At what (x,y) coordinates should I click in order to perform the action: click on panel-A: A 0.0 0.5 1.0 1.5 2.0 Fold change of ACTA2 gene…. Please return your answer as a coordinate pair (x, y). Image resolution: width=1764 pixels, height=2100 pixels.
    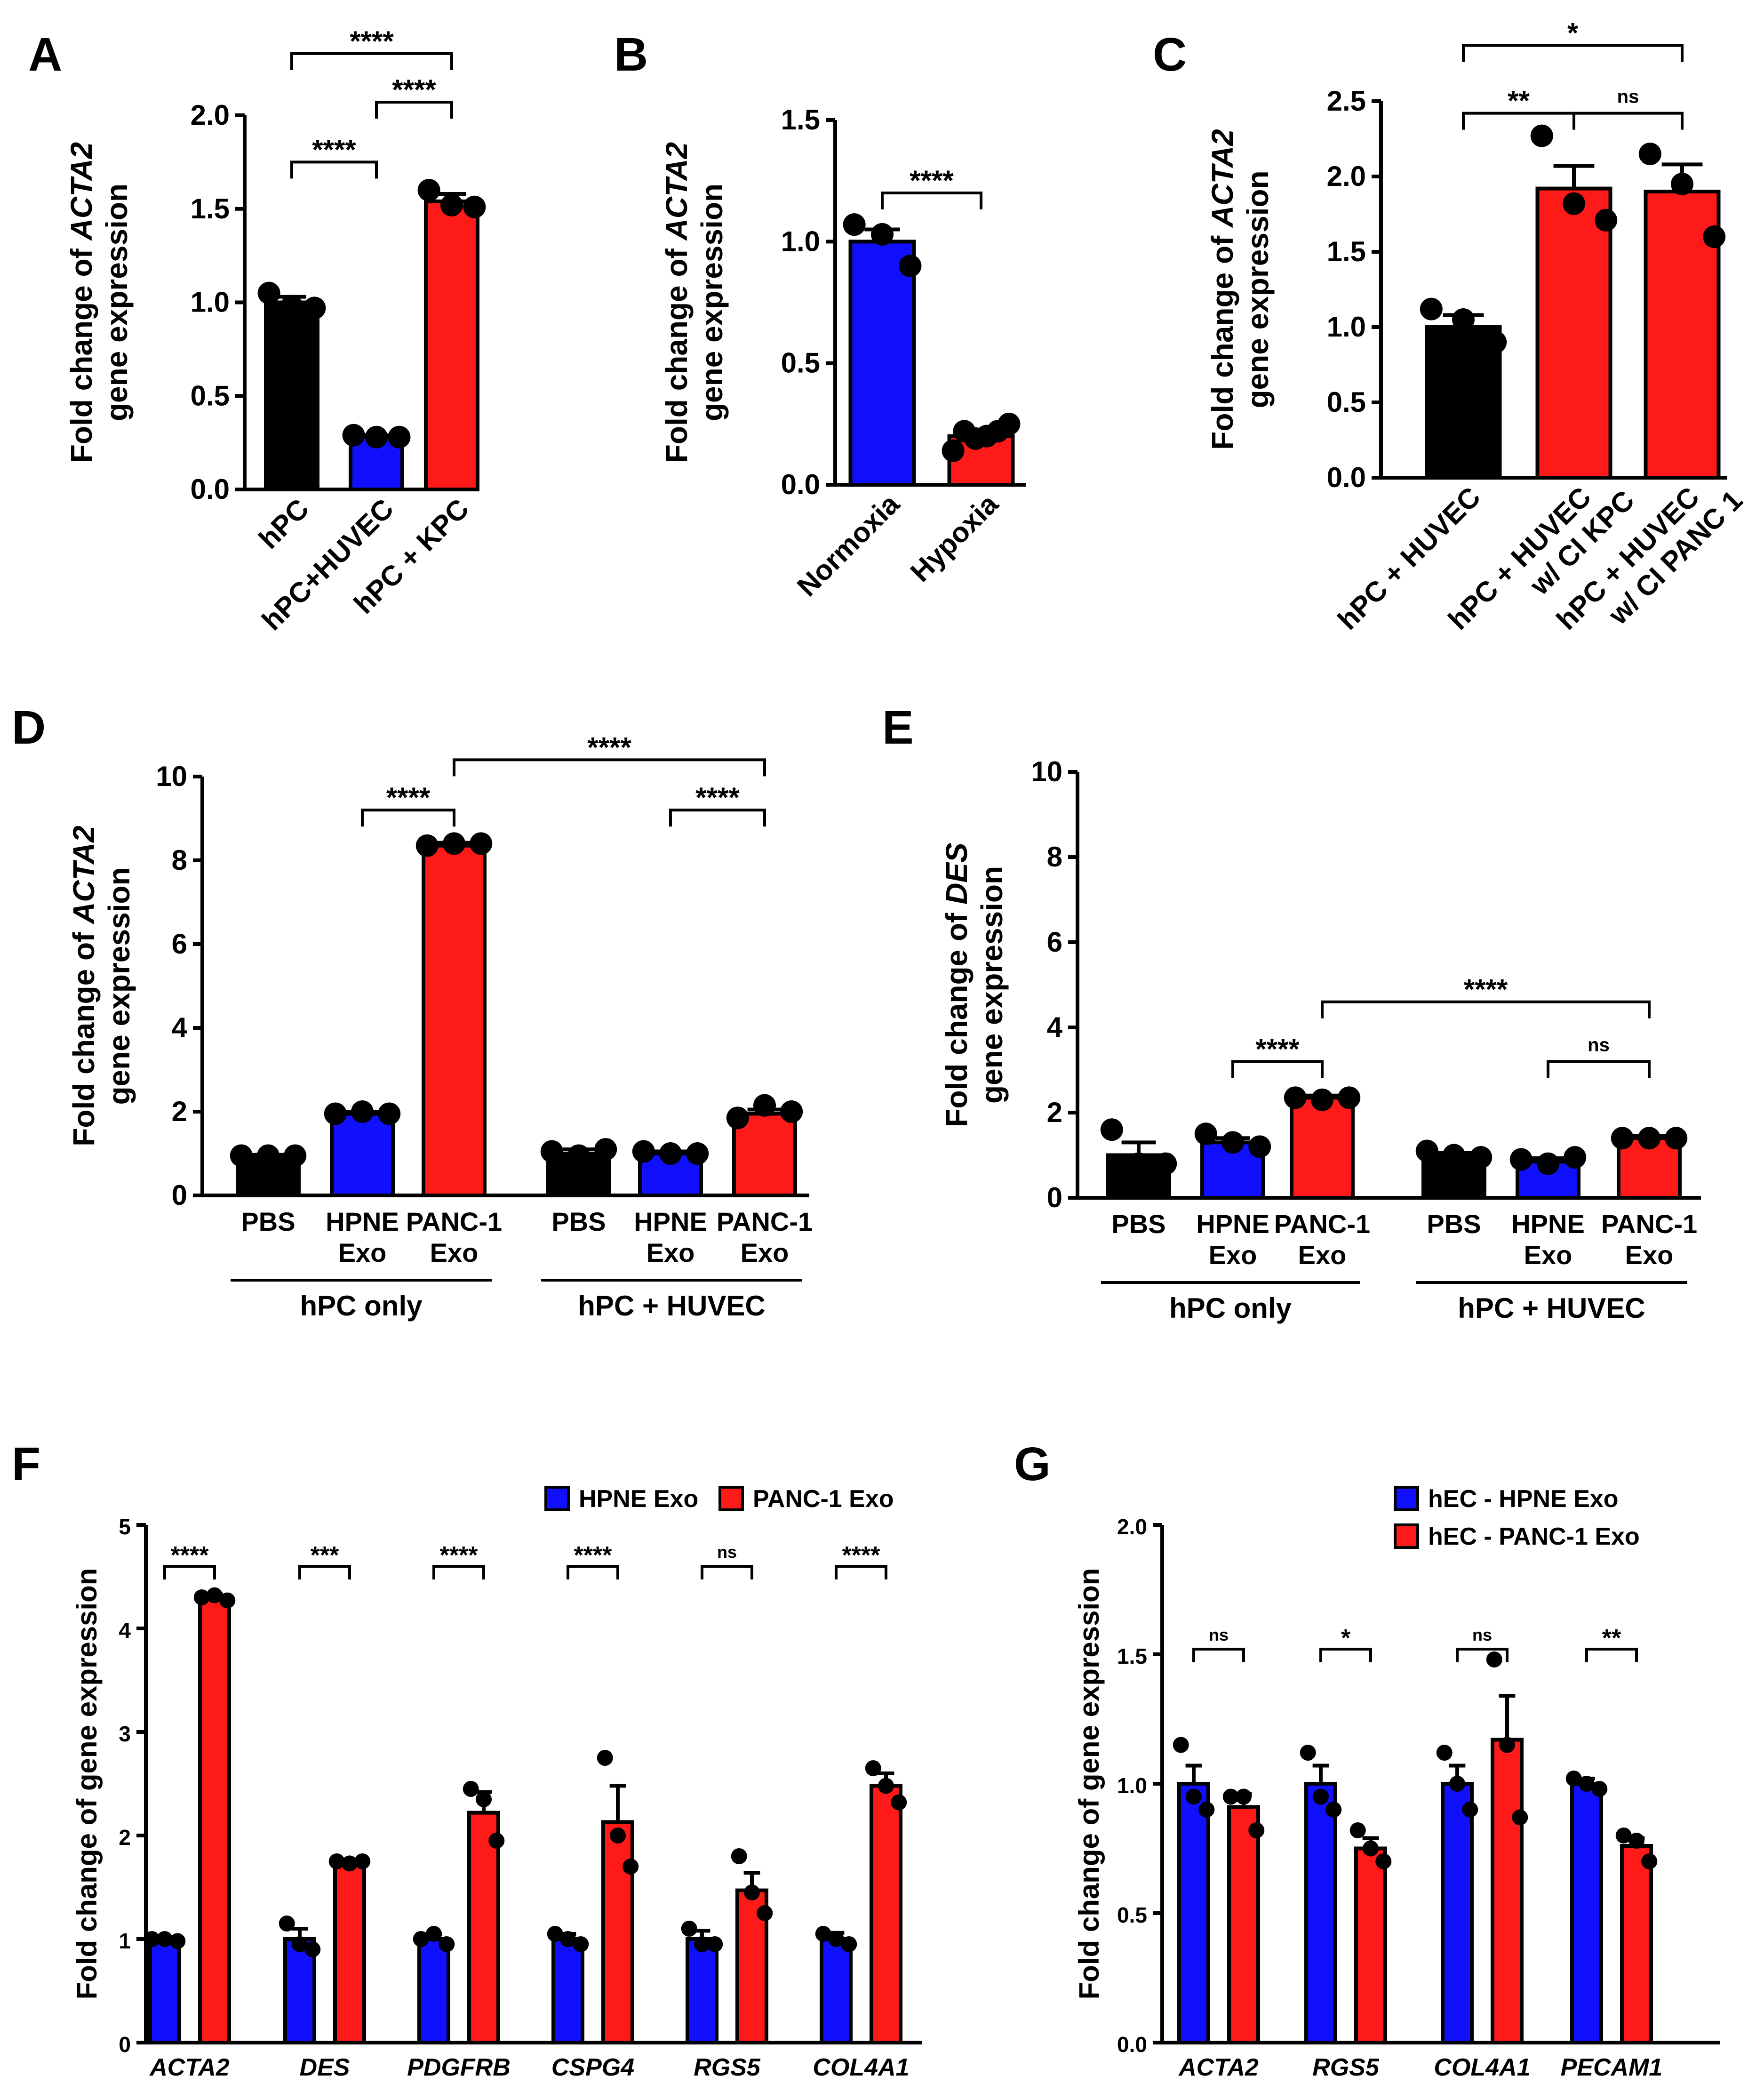
    Looking at the image, I should click on (257, 330).